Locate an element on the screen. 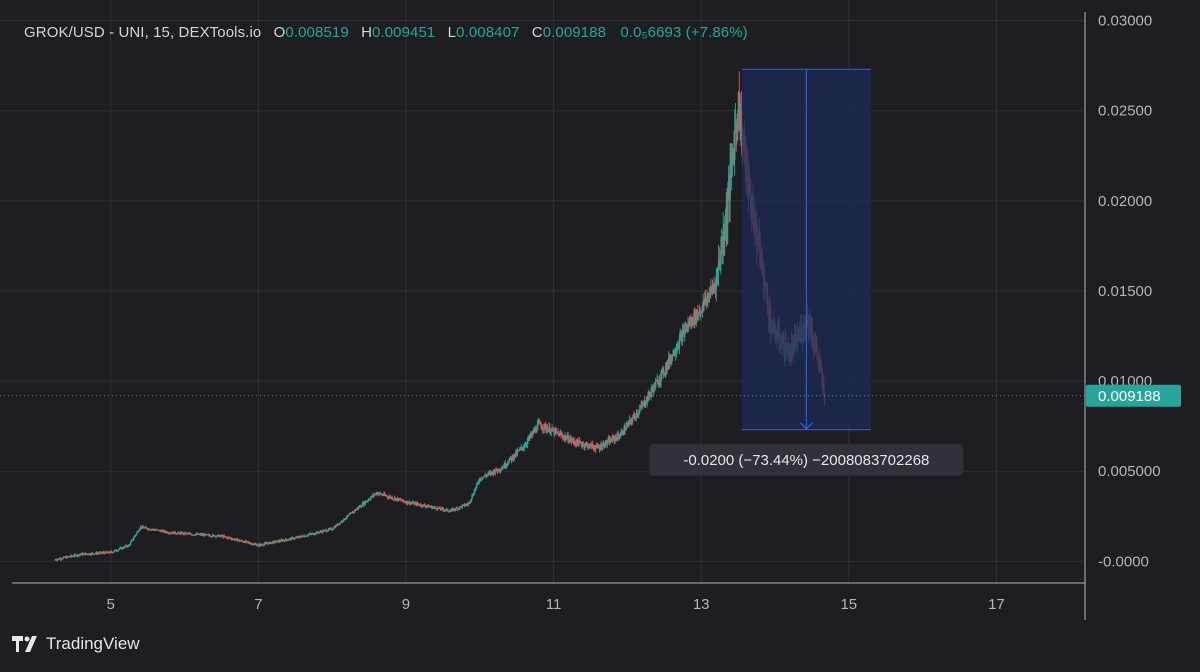  y-tick-label: 0.02000 is located at coordinates (1125, 201).